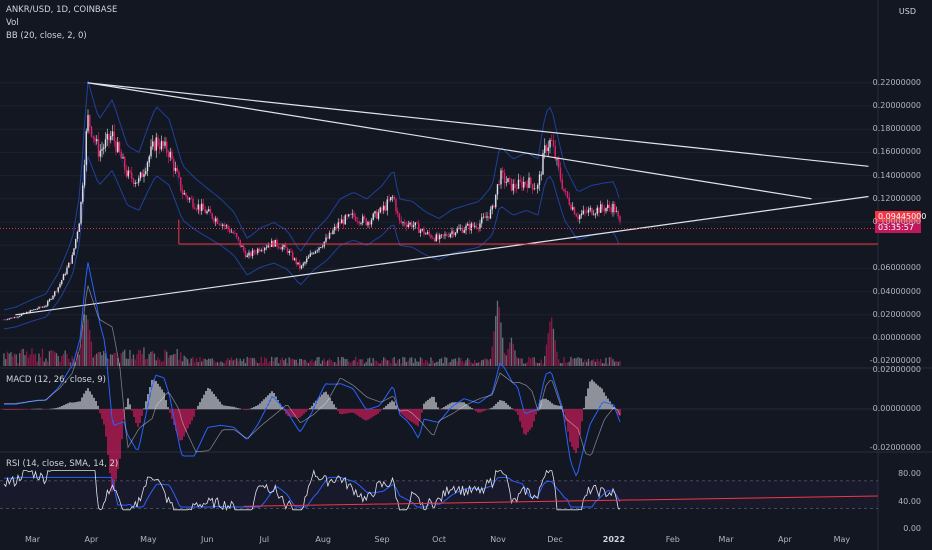 This screenshot has width=932, height=550. I want to click on symbol-title: ANKR/USD, 1D, COINBASE, so click(62, 10).